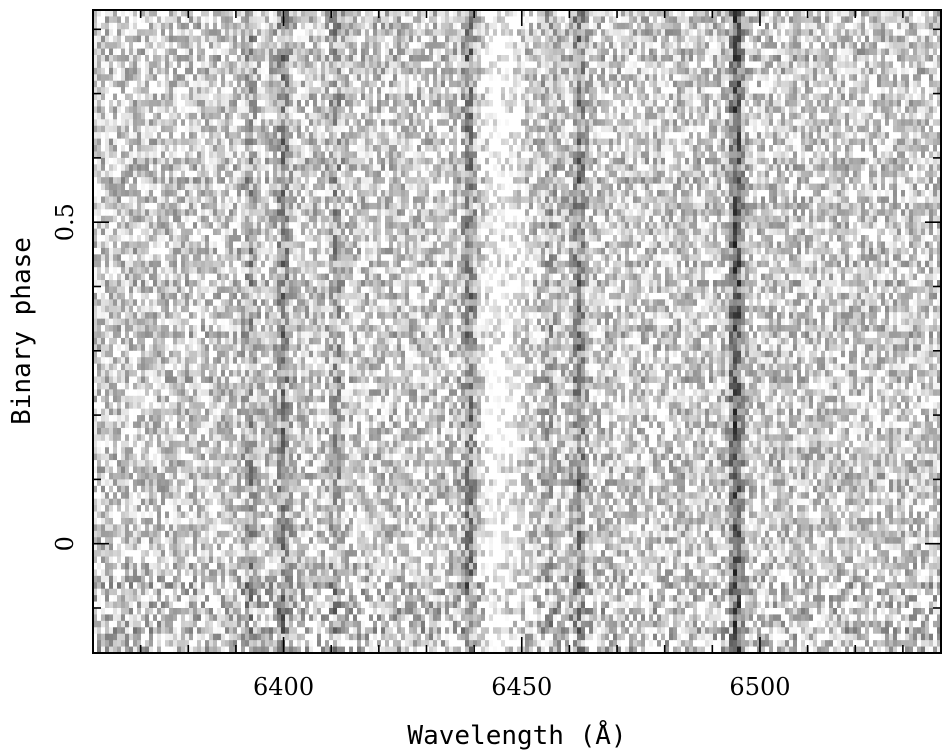 The height and width of the screenshot is (756, 943). Describe the element at coordinates (283, 687) in the screenshot. I see `x-tick-label: 6400` at that location.